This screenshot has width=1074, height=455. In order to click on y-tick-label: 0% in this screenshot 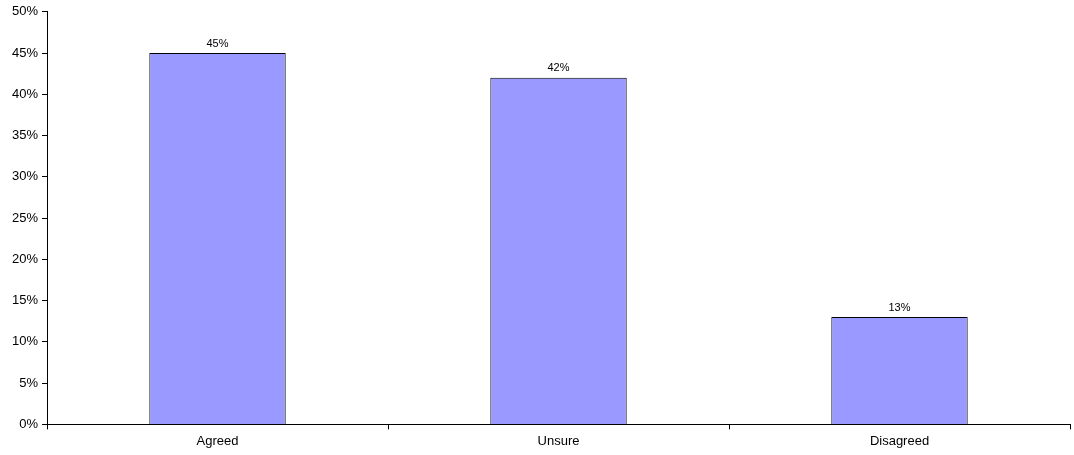, I will do `click(29, 423)`.